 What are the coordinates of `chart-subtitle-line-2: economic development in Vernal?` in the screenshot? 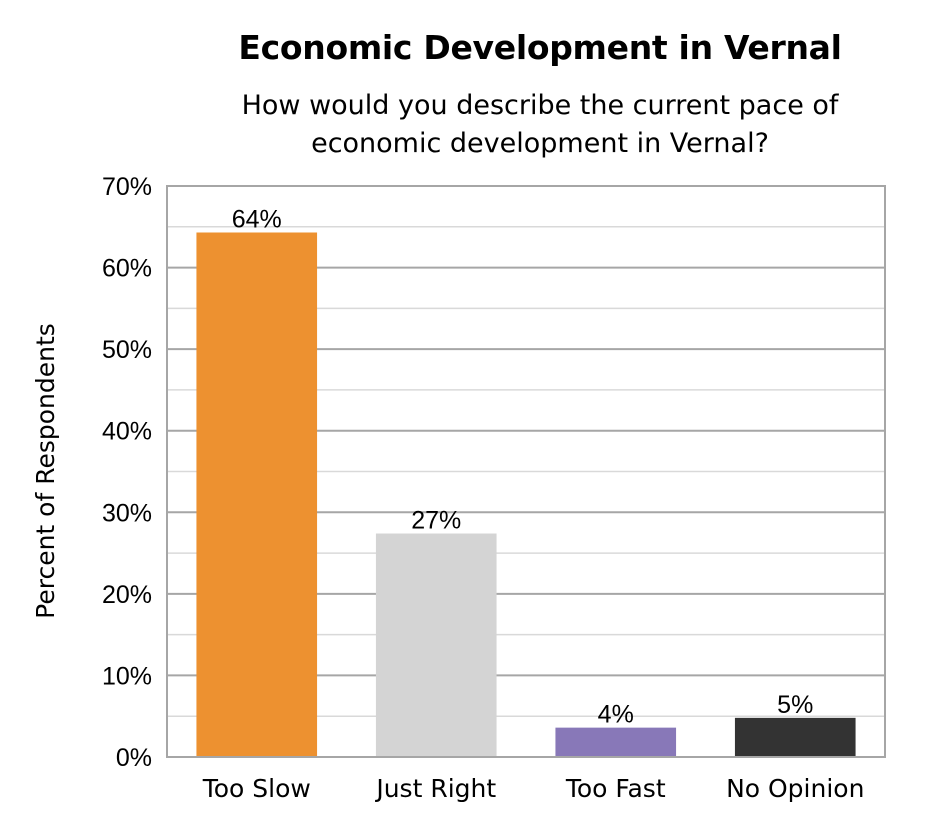 It's located at (540, 143).